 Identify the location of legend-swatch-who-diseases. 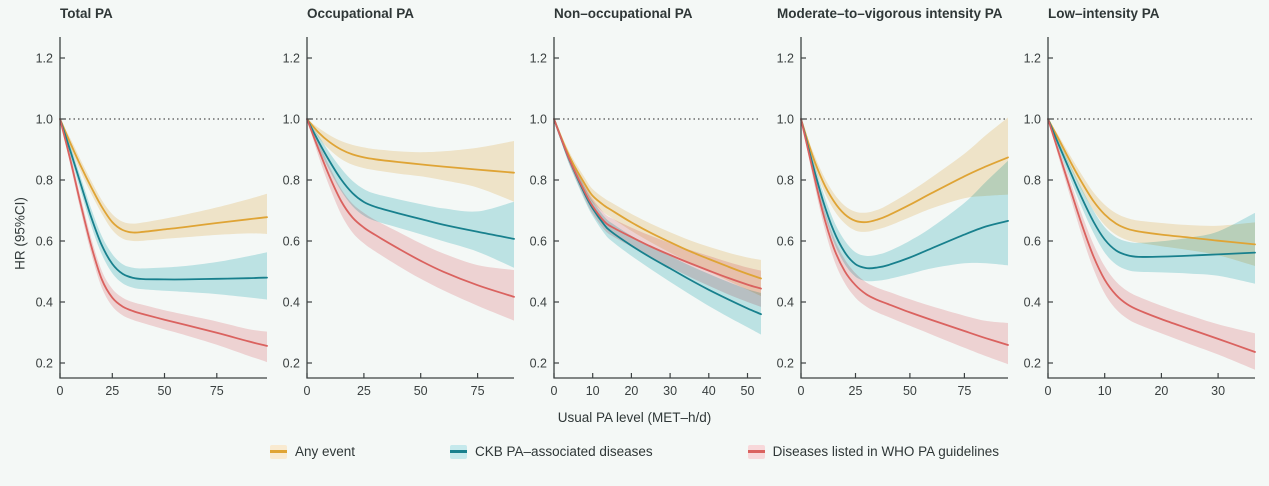
(756, 451).